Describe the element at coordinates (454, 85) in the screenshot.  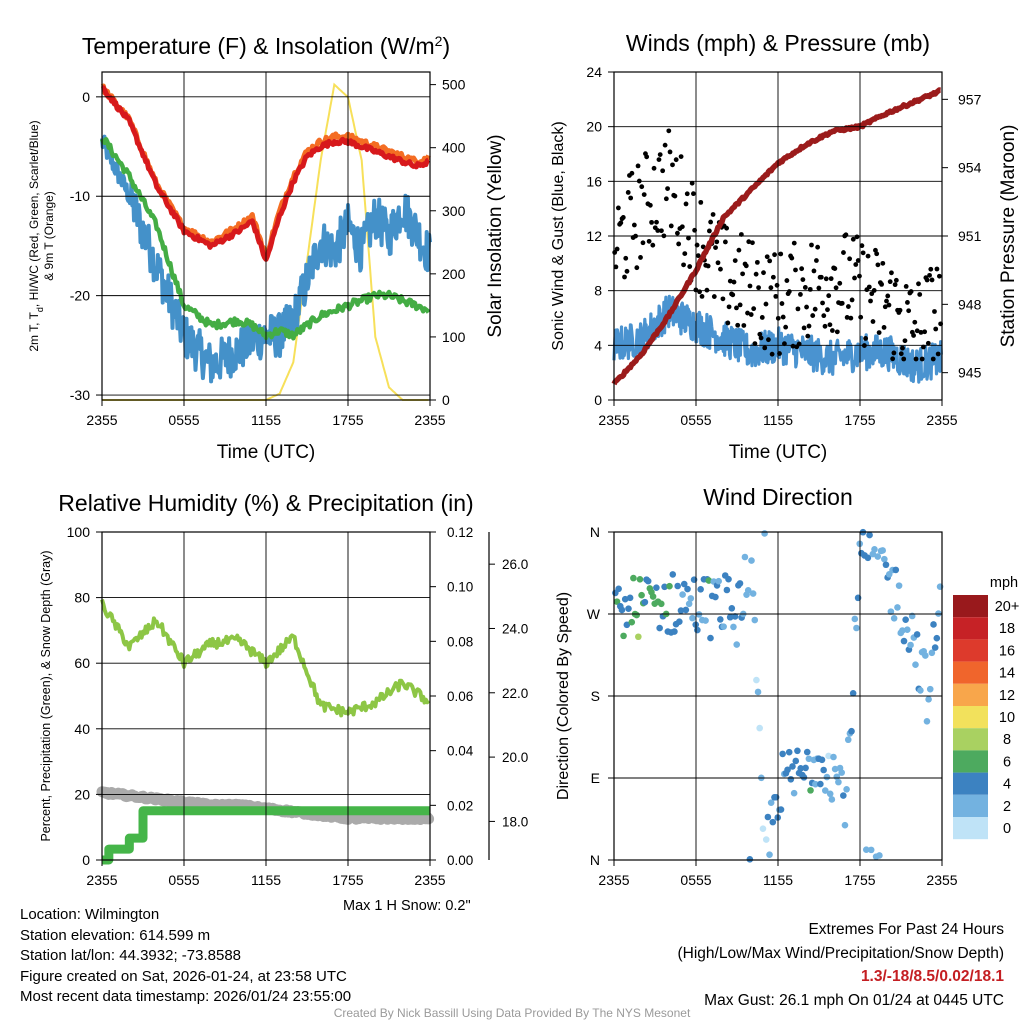
I see `solar-ytick-label: 500` at that location.